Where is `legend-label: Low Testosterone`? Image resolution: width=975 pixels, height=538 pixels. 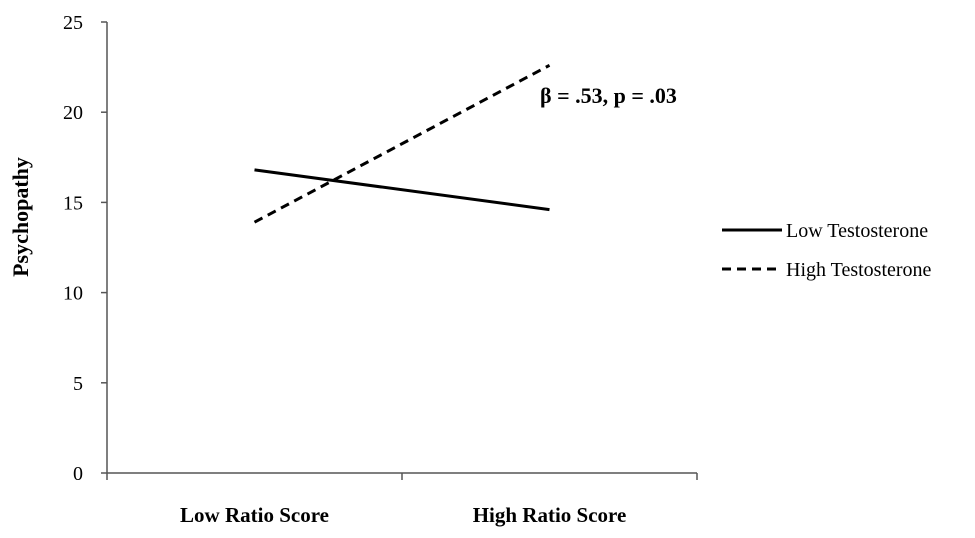
legend-label: Low Testosterone is located at coordinates (857, 231).